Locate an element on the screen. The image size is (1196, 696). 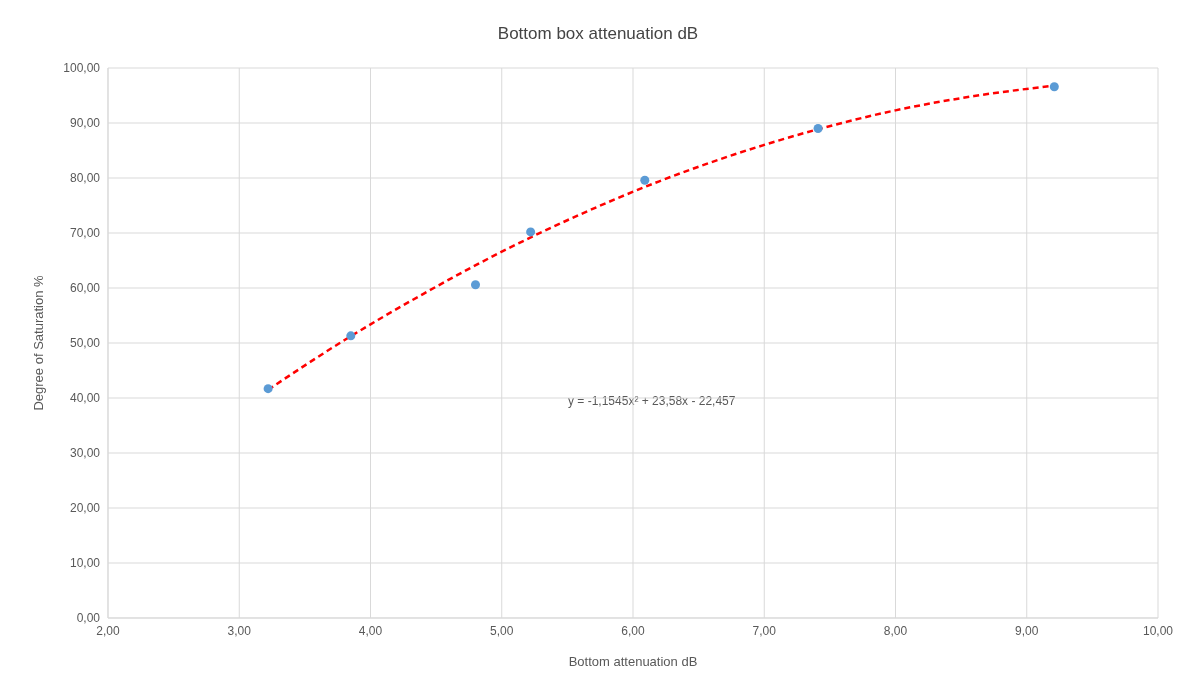
y-tick-label: 100,00 is located at coordinates (82, 68).